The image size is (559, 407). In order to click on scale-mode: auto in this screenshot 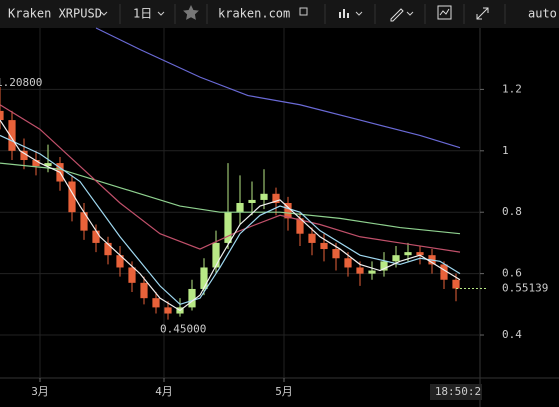, I will do `click(542, 14)`.